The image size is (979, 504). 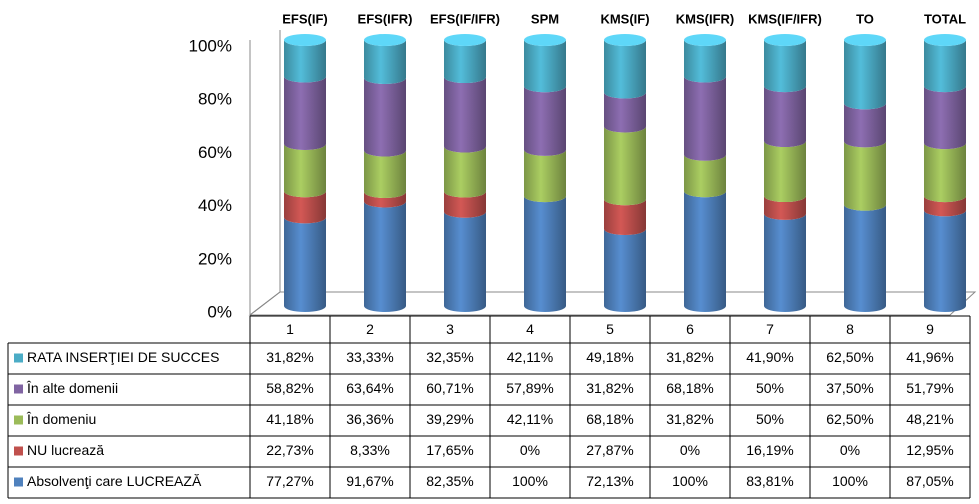 What do you see at coordinates (61, 419) in the screenshot?
I see `legend-label: În domeniu` at bounding box center [61, 419].